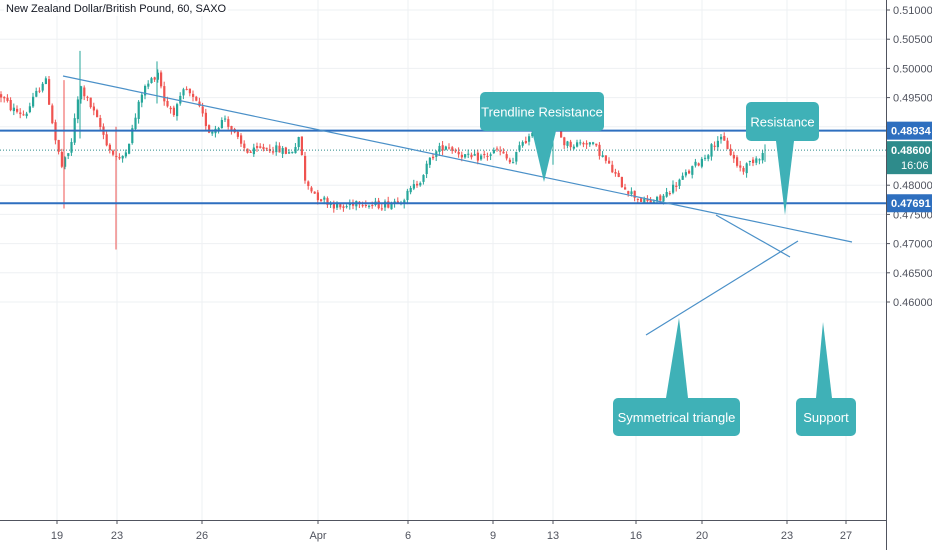 This screenshot has height=555, width=932. Describe the element at coordinates (443, 535) in the screenshot. I see `time-axis: 19 23 26 Apr 6 9 13 16 20 23 27` at that location.